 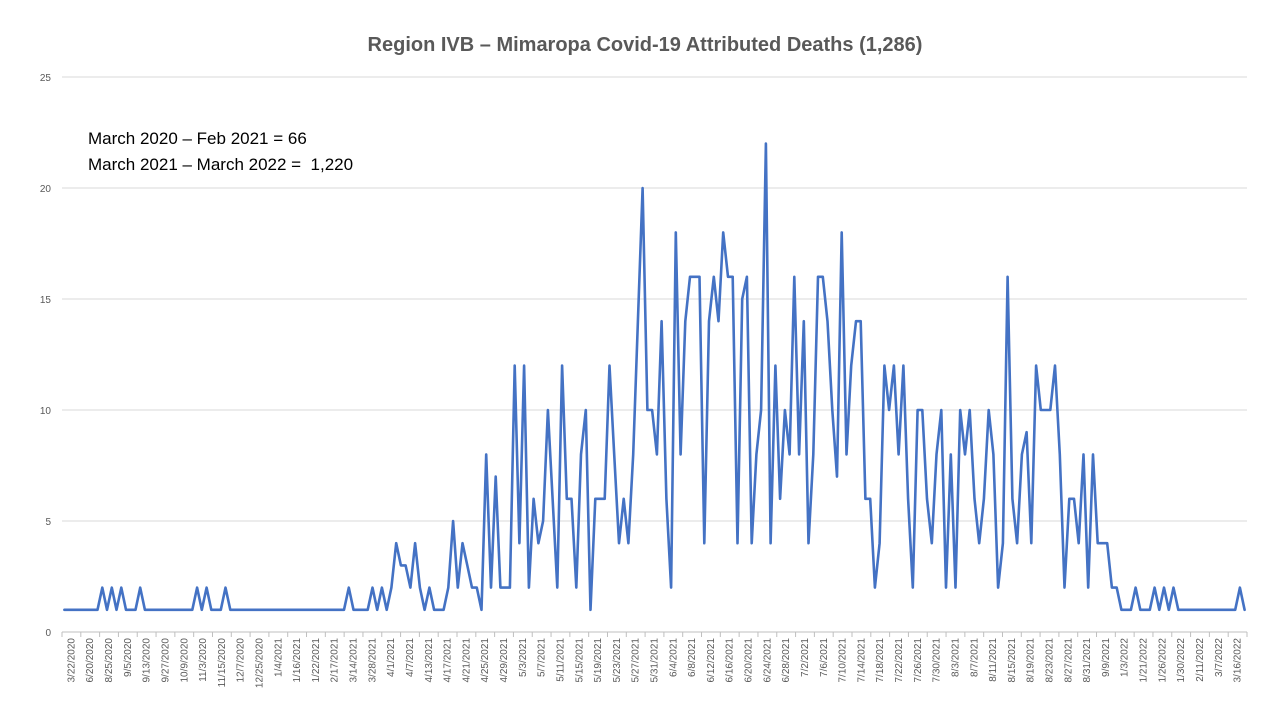 I want to click on x-tick-label: 5/15/2021, so click(x=579, y=660).